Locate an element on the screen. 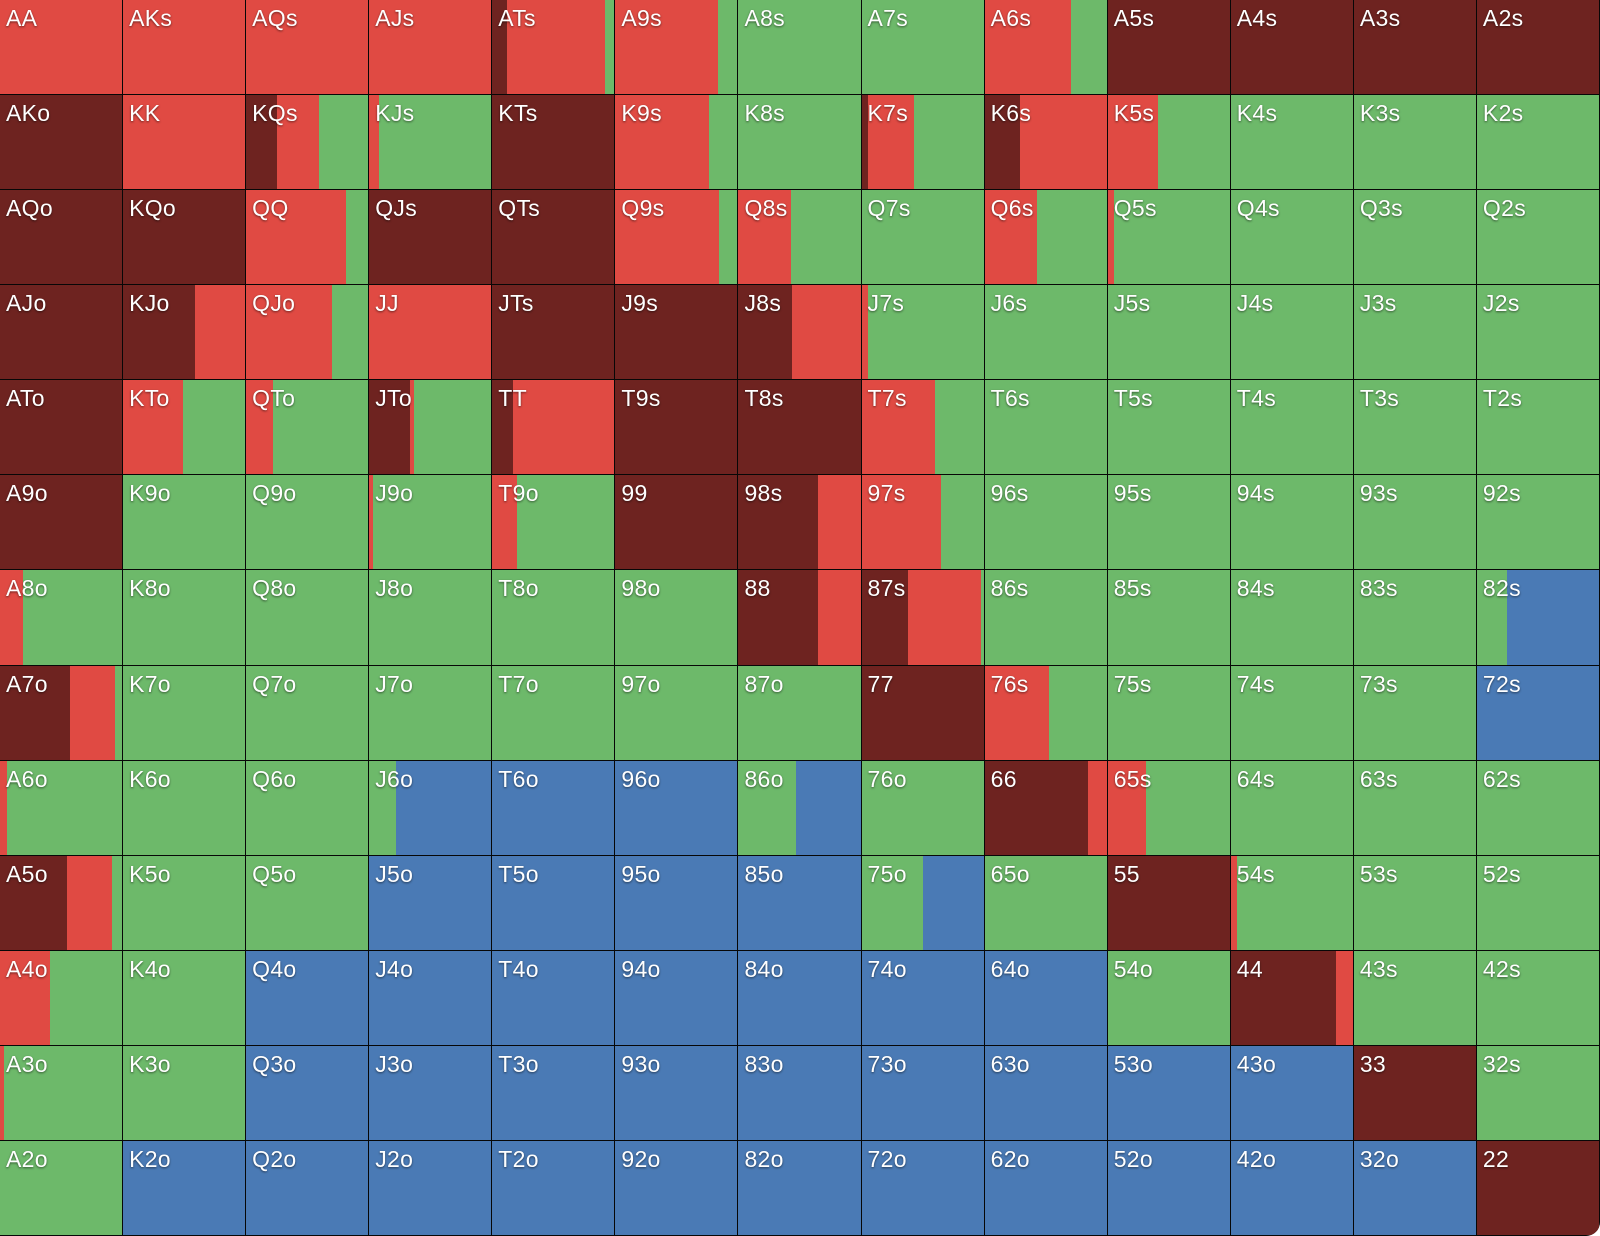 The width and height of the screenshot is (1600, 1236). hand-cell-q5s: Q5s is located at coordinates (1169, 238).